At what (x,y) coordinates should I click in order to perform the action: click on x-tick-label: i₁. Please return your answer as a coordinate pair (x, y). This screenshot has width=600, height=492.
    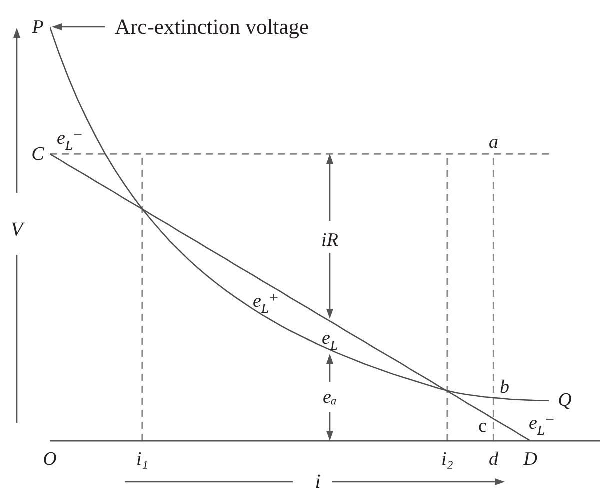
    Looking at the image, I should click on (142, 459).